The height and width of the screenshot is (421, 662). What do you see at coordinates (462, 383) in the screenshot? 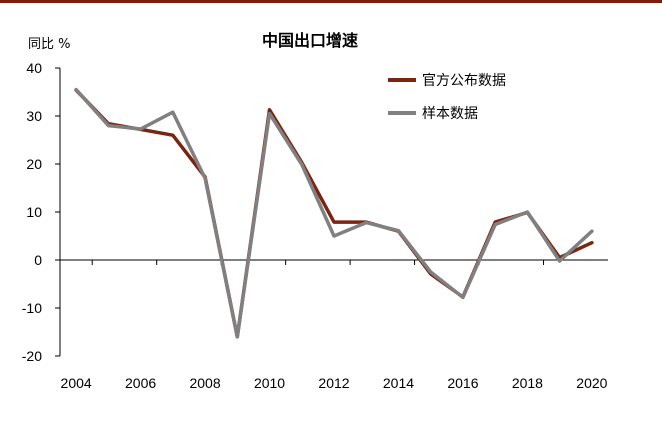
I see `x-tick-label: 2016` at bounding box center [462, 383].